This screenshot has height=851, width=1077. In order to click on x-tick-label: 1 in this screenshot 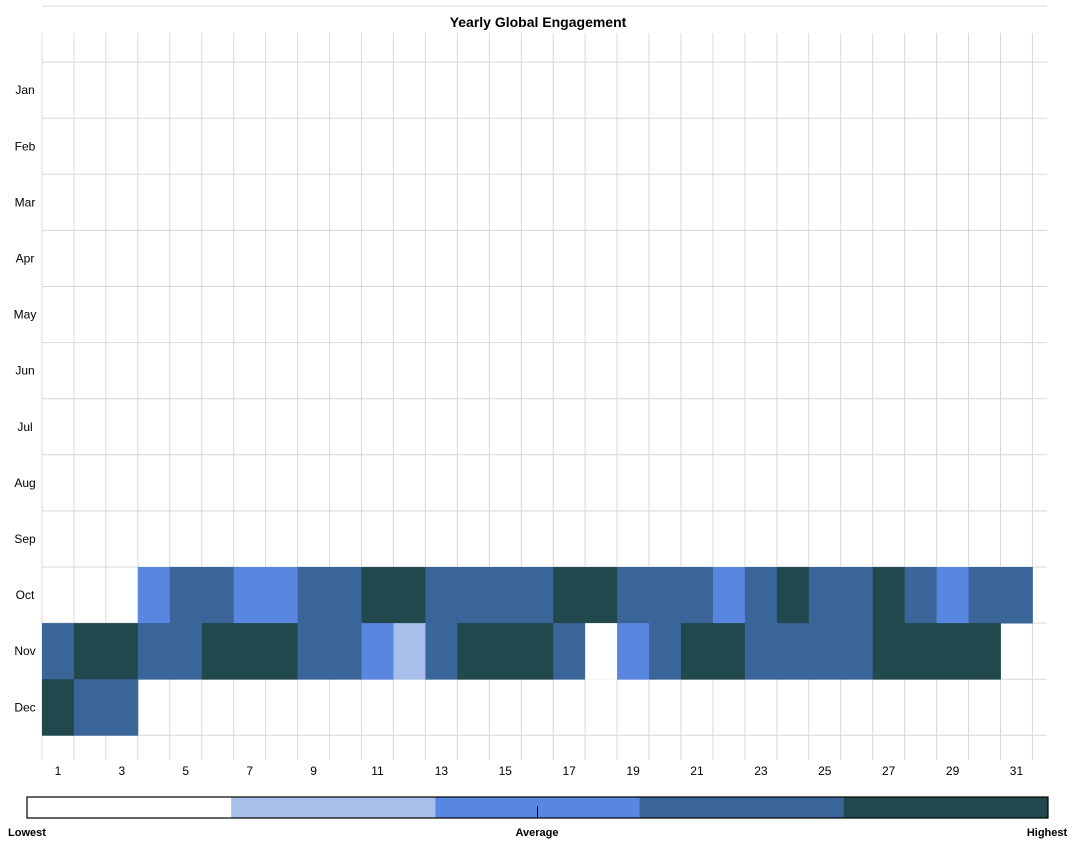, I will do `click(58, 771)`.